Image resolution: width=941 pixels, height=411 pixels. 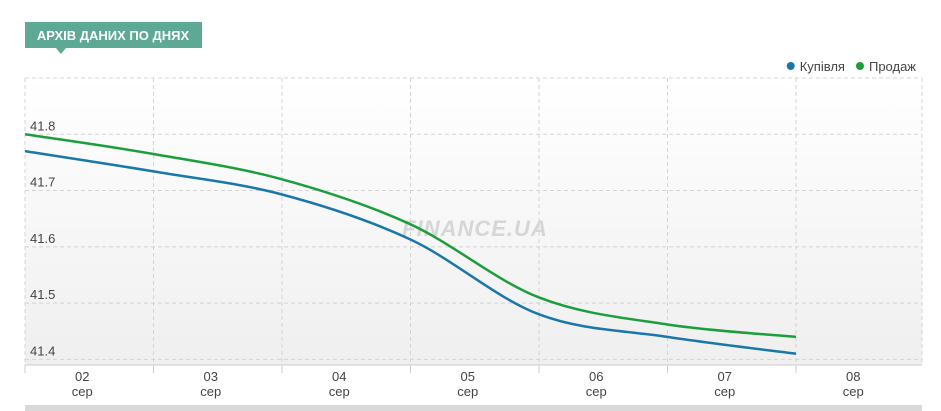 I want to click on chart-title: АРХІВ ДАНИХ ПО ДНЯХ, so click(x=113, y=35).